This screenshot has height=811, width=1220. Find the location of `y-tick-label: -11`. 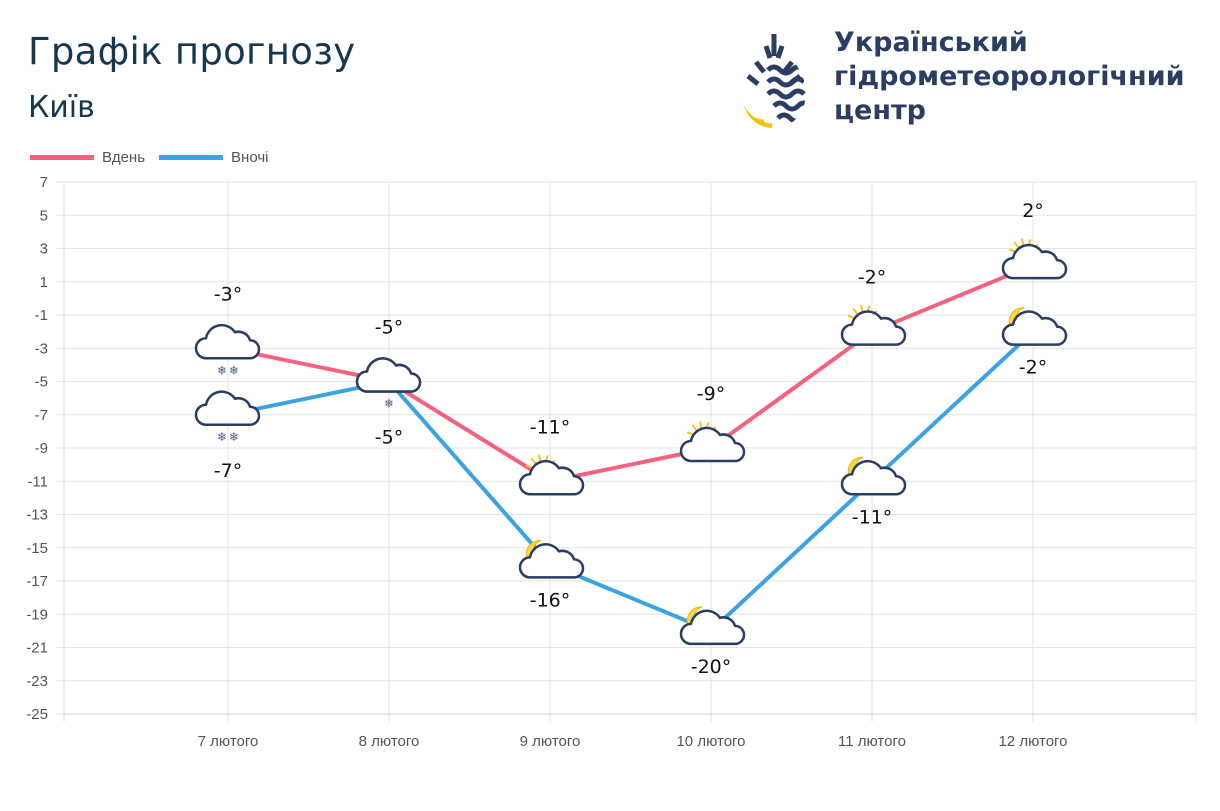

y-tick-label: -11 is located at coordinates (37, 481).